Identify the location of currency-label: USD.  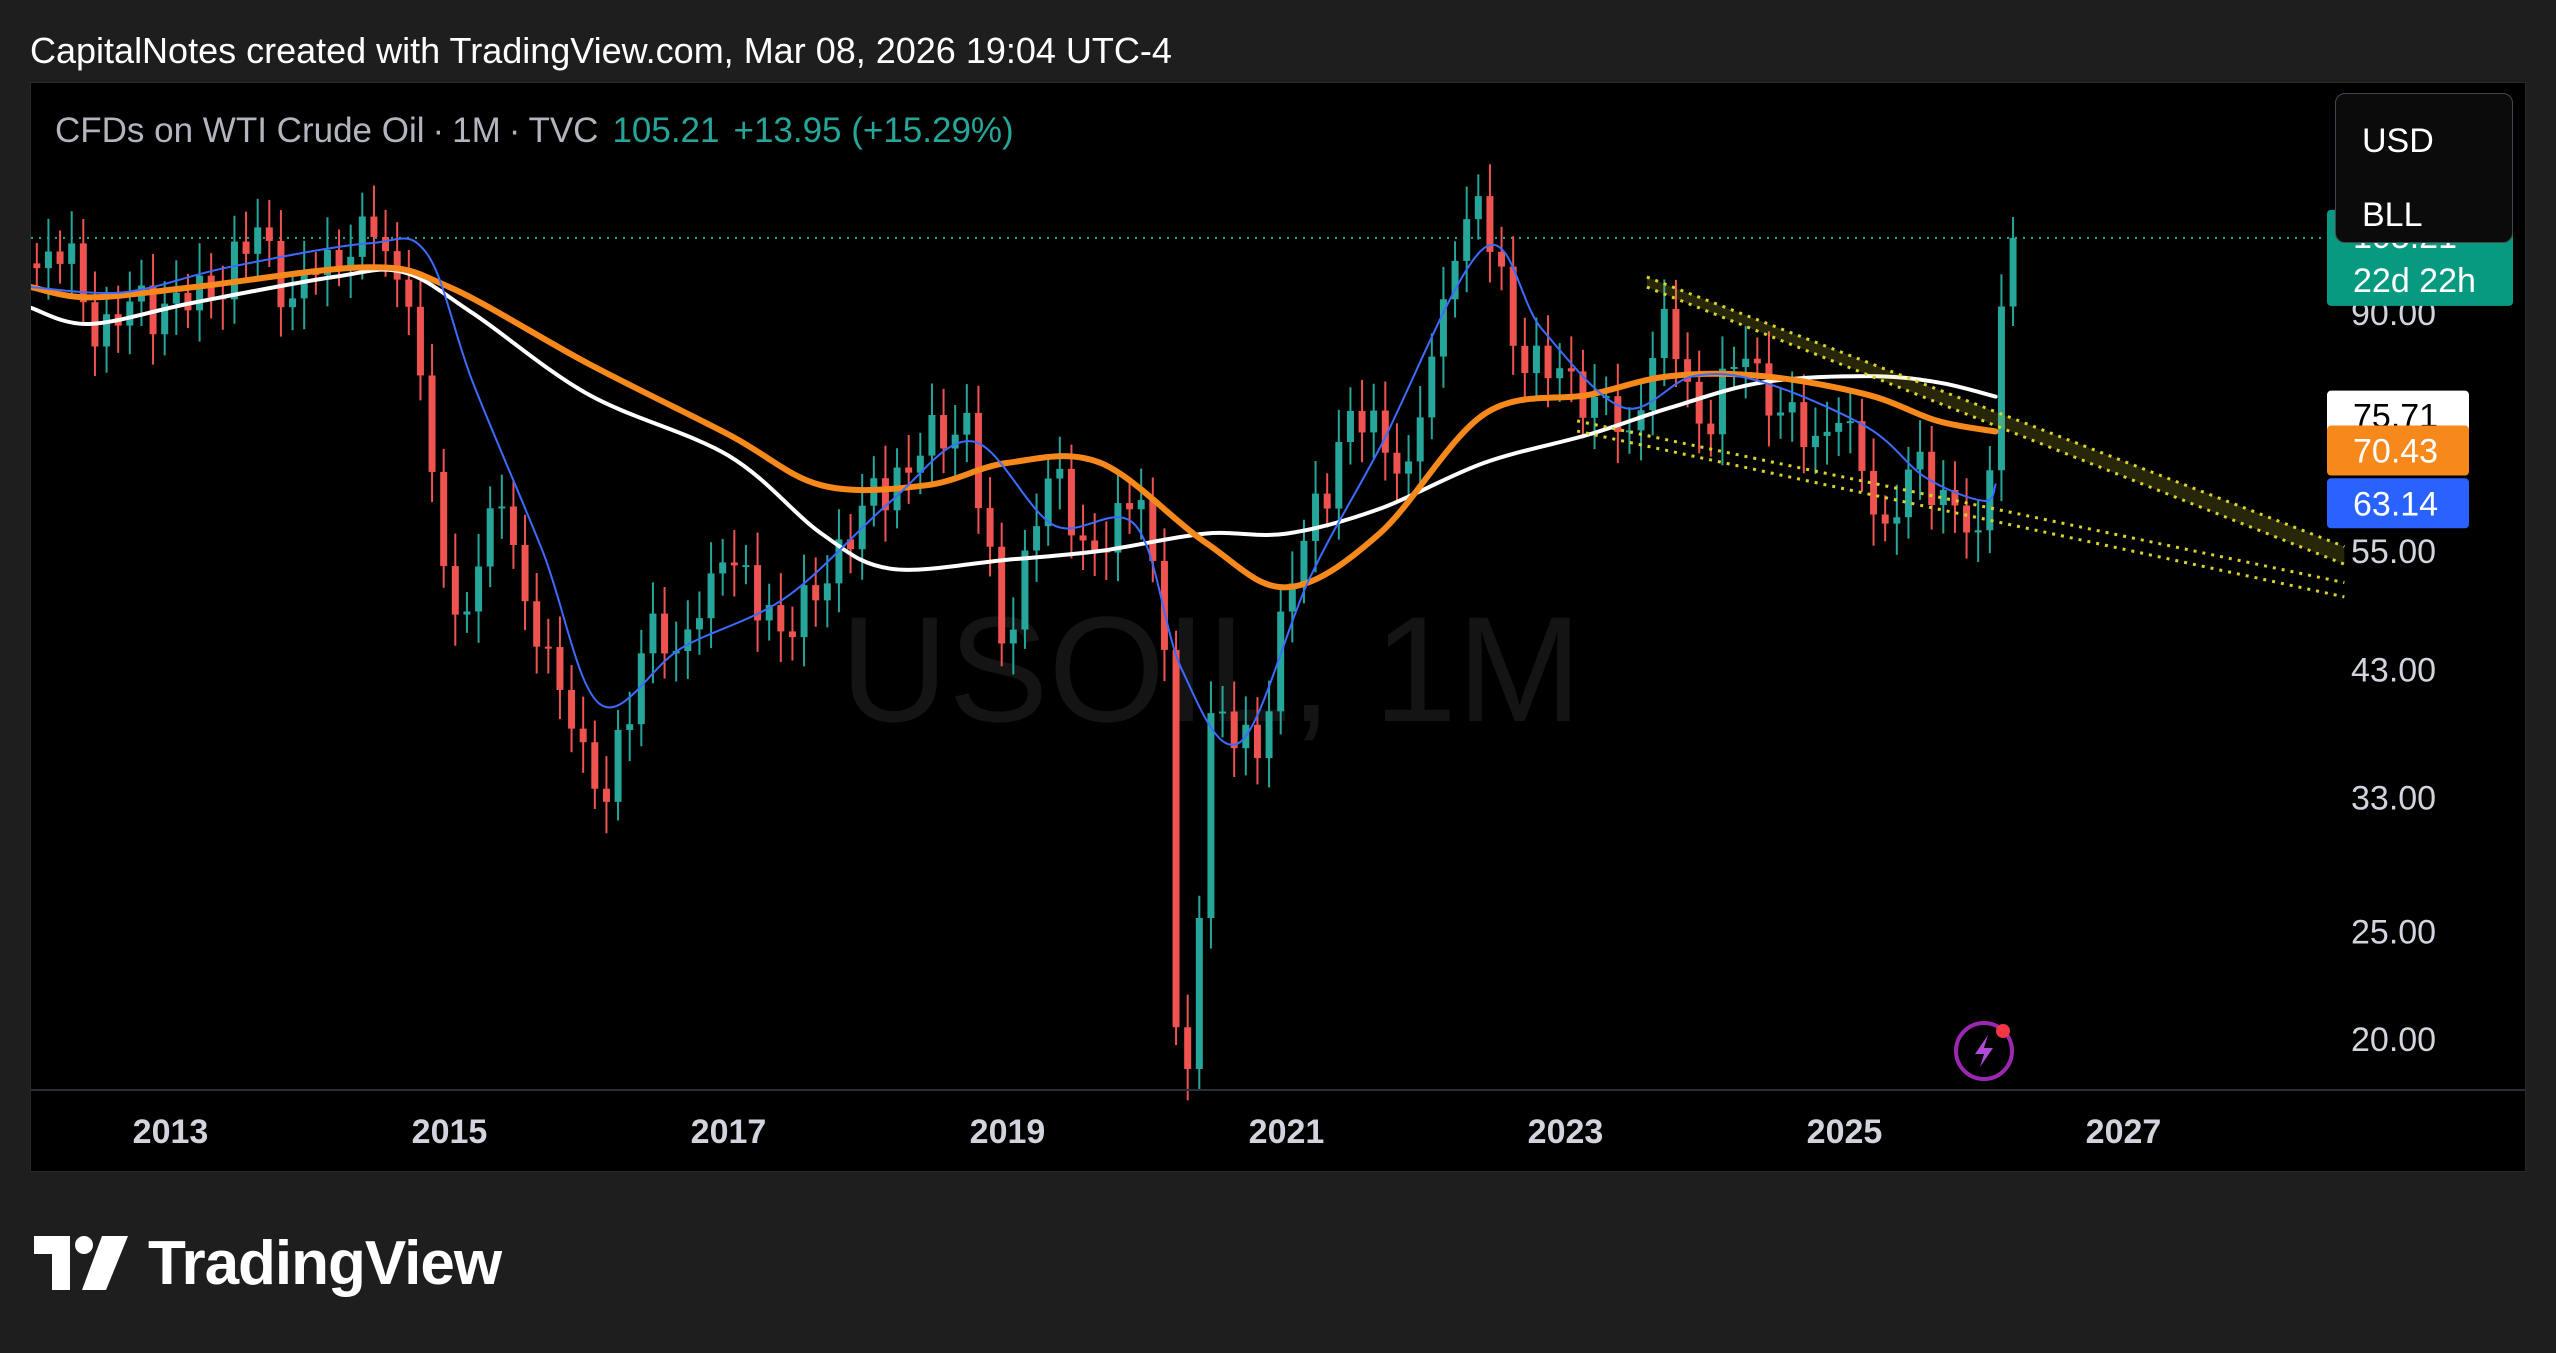
(2398, 141).